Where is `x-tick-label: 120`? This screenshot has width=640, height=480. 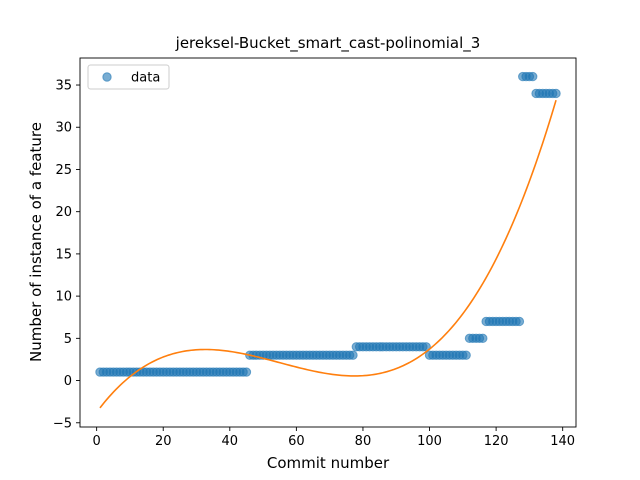 x-tick-label: 120 is located at coordinates (496, 441).